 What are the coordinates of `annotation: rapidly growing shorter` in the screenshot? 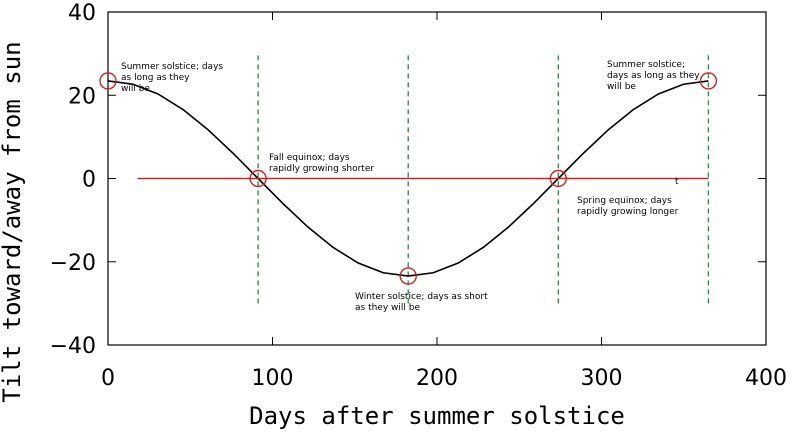 It's located at (321, 169).